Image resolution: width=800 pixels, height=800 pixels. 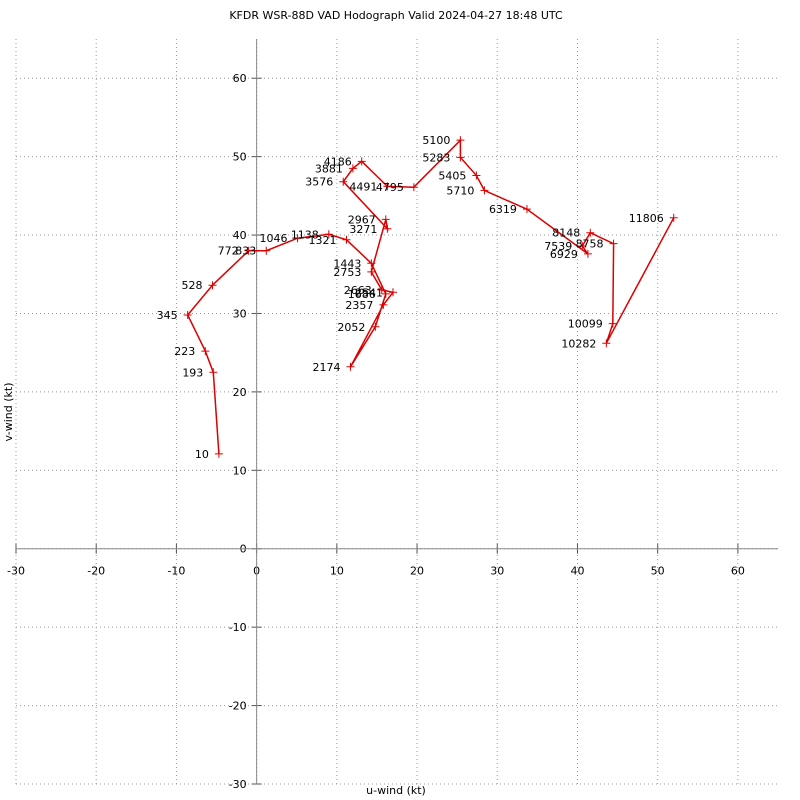 I want to click on y-tick-label: 10, so click(x=240, y=470).